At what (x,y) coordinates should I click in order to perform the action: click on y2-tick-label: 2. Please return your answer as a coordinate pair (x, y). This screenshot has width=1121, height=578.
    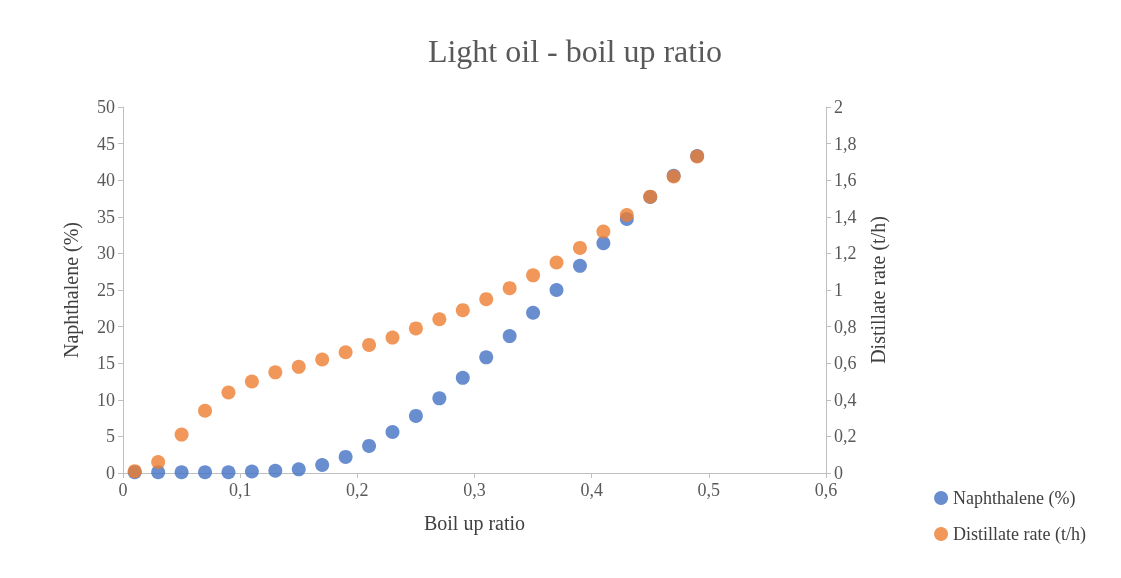
    Looking at the image, I should click on (838, 107).